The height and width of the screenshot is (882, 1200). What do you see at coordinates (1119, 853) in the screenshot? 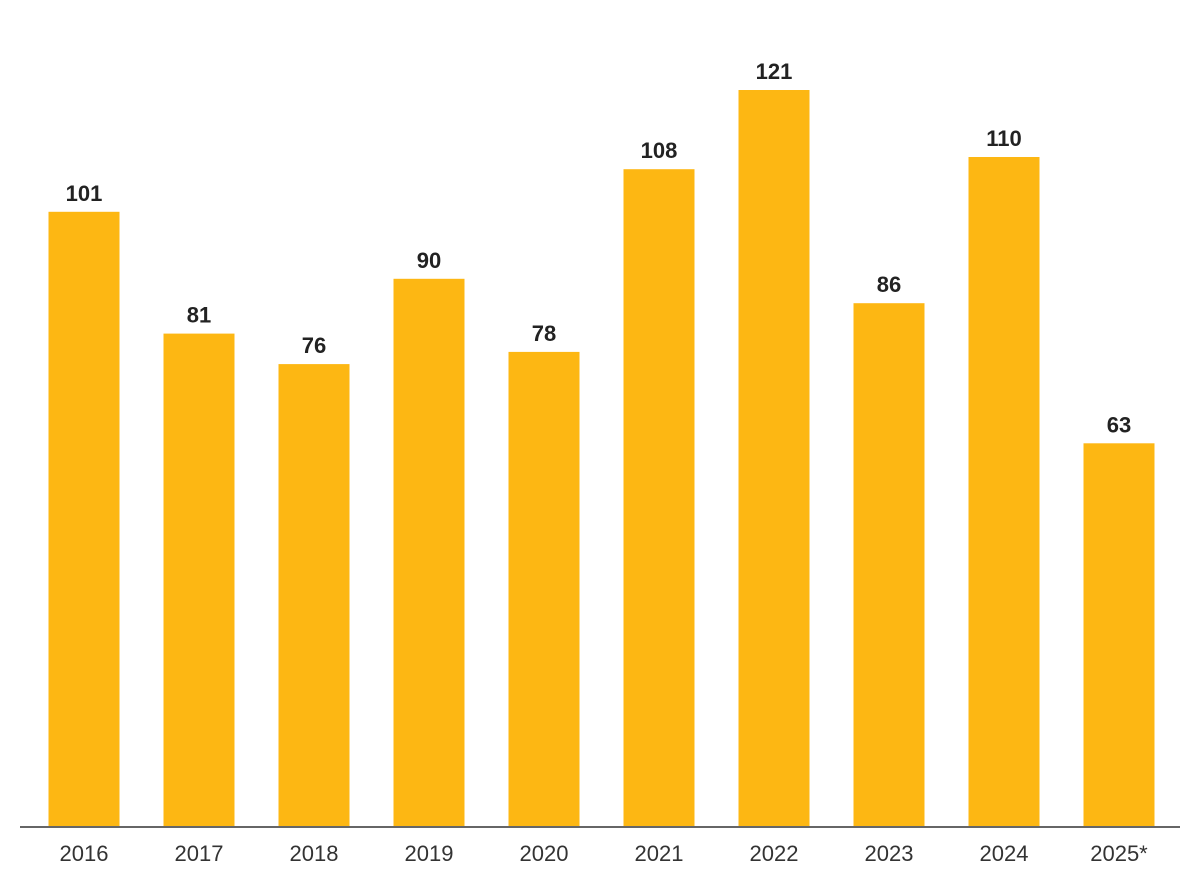
I see `x-tick-label-2025*: 2025*` at bounding box center [1119, 853].